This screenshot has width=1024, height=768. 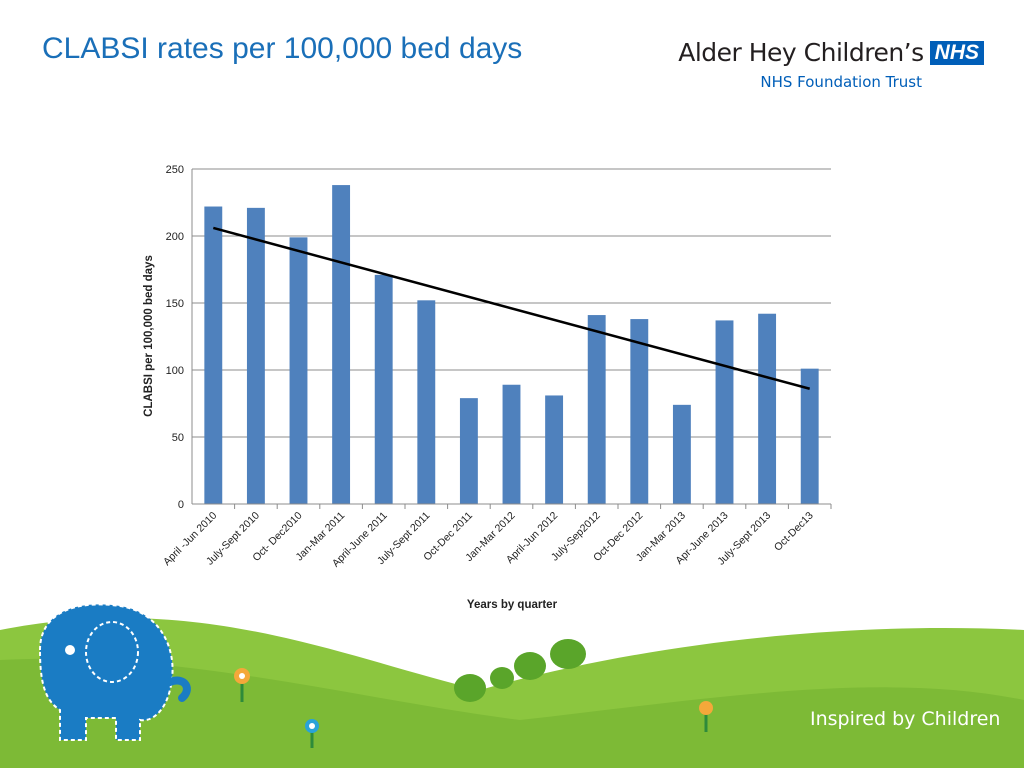 I want to click on logo-subtitle: NHS Foundation Trust, so click(x=841, y=82).